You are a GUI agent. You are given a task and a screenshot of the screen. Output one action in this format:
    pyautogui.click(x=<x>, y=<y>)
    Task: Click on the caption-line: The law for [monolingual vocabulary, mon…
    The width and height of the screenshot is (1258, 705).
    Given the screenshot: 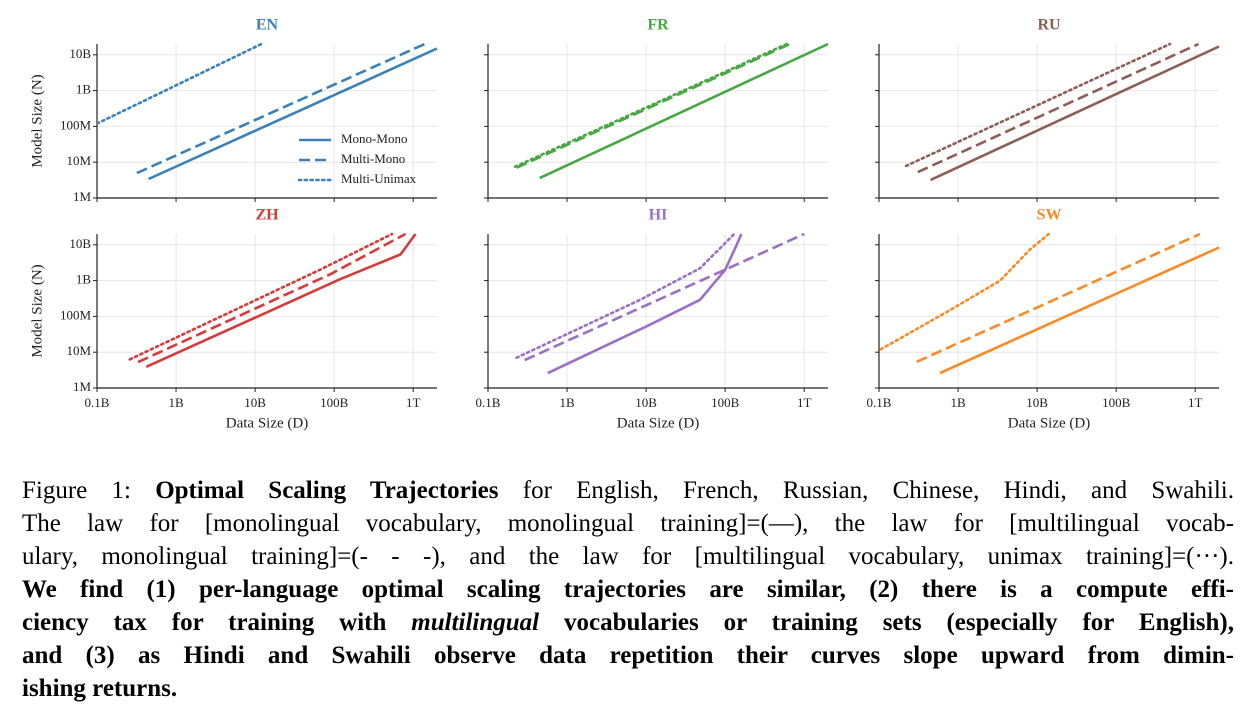 What is the action you would take?
    pyautogui.click(x=628, y=523)
    